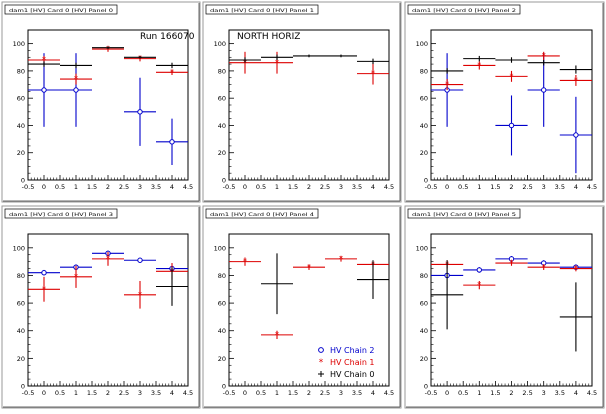  I want to click on x-tick-label: 1, so click(277, 187).